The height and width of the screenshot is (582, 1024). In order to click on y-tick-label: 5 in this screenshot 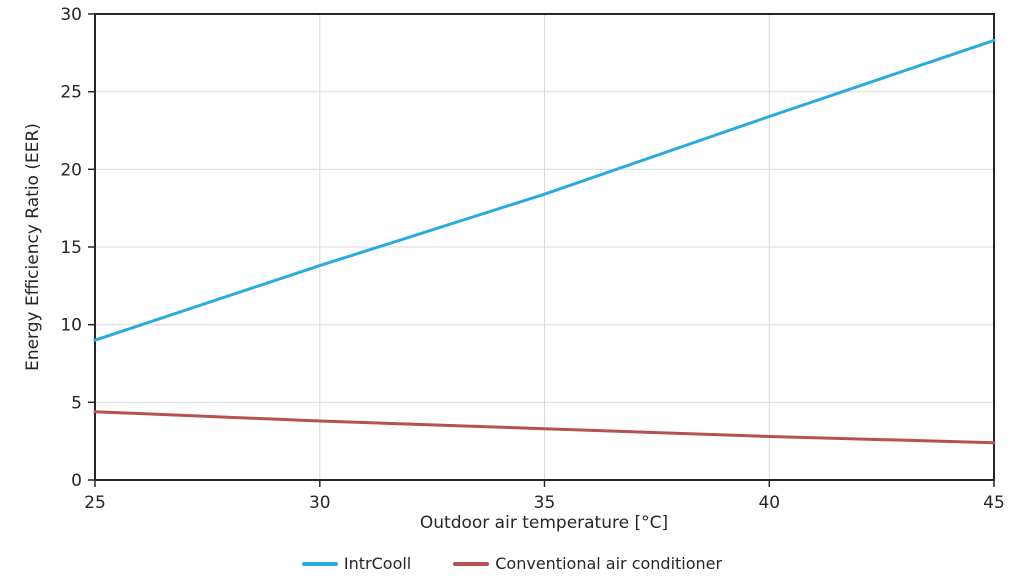, I will do `click(76, 403)`.